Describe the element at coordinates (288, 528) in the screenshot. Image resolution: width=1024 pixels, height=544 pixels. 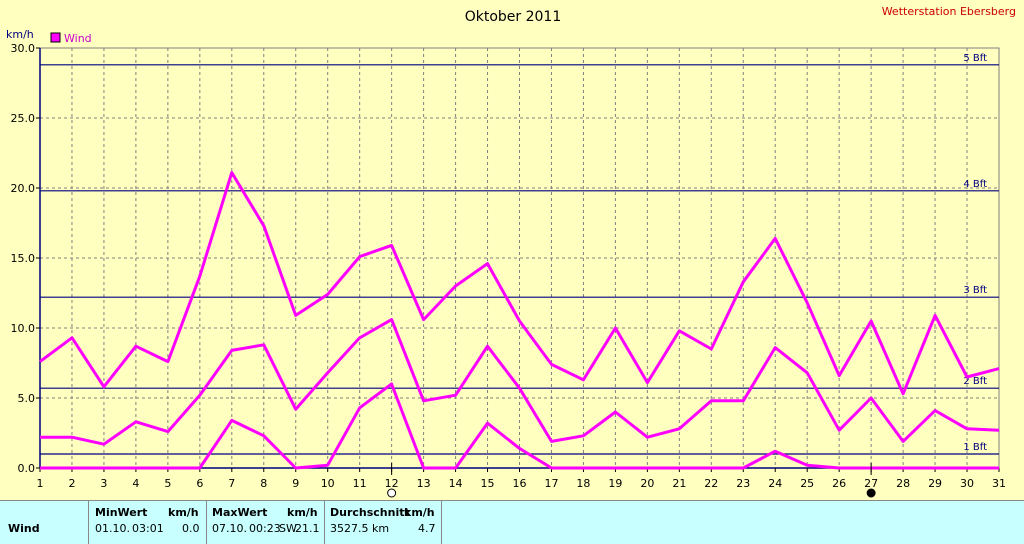
I see `max-direction: SW` at that location.